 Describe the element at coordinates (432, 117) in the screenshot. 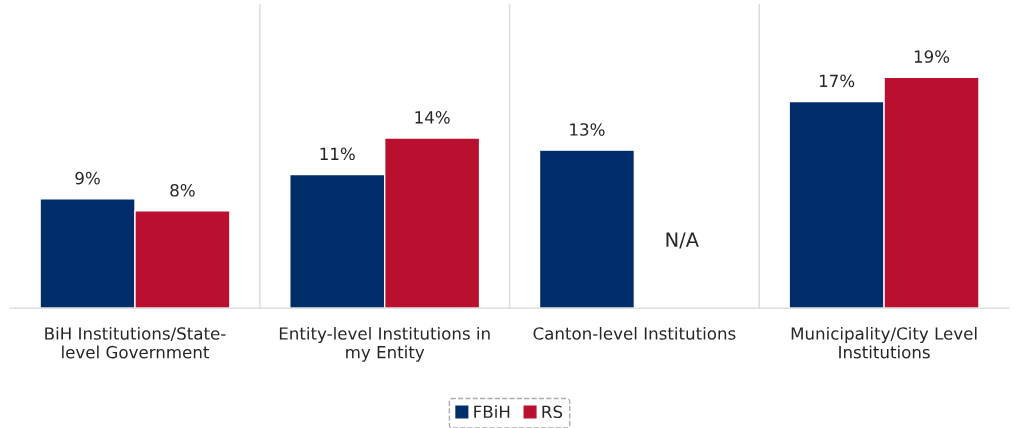

I see `data-label: 14%` at that location.